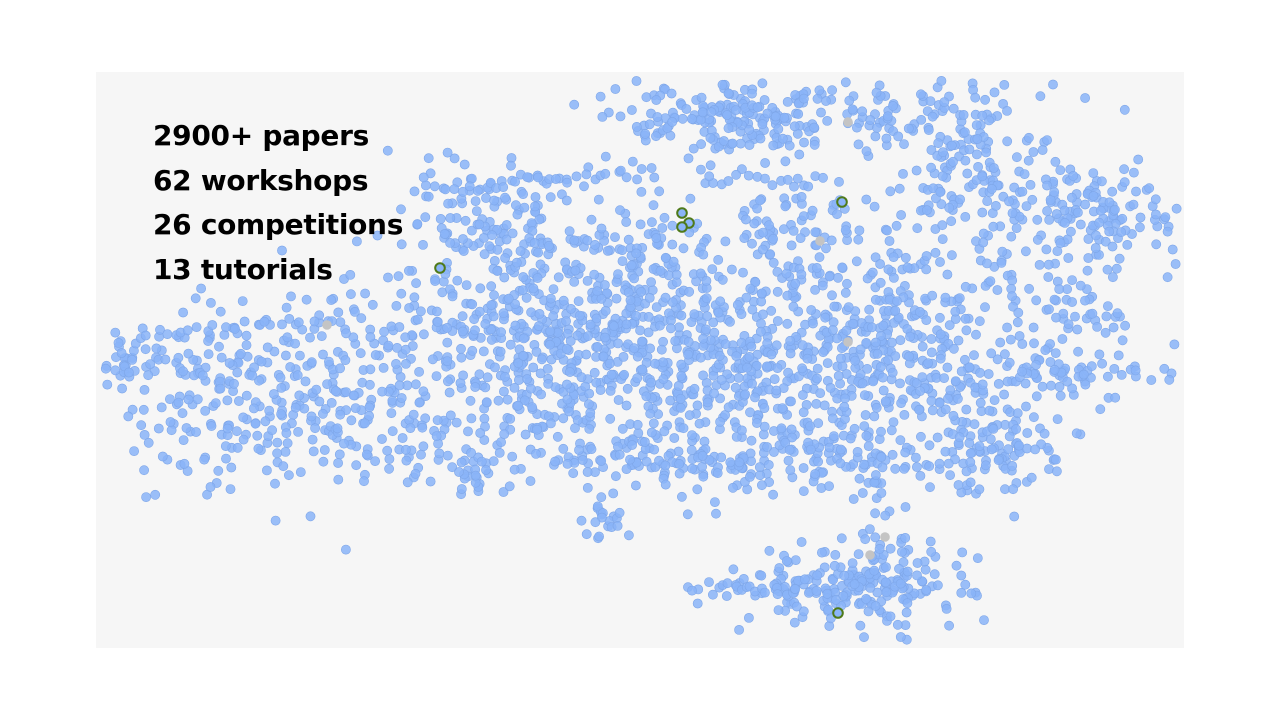 This screenshot has height=720, width=1280. Describe the element at coordinates (842, 202) in the screenshot. I see `highlighted-point` at that location.